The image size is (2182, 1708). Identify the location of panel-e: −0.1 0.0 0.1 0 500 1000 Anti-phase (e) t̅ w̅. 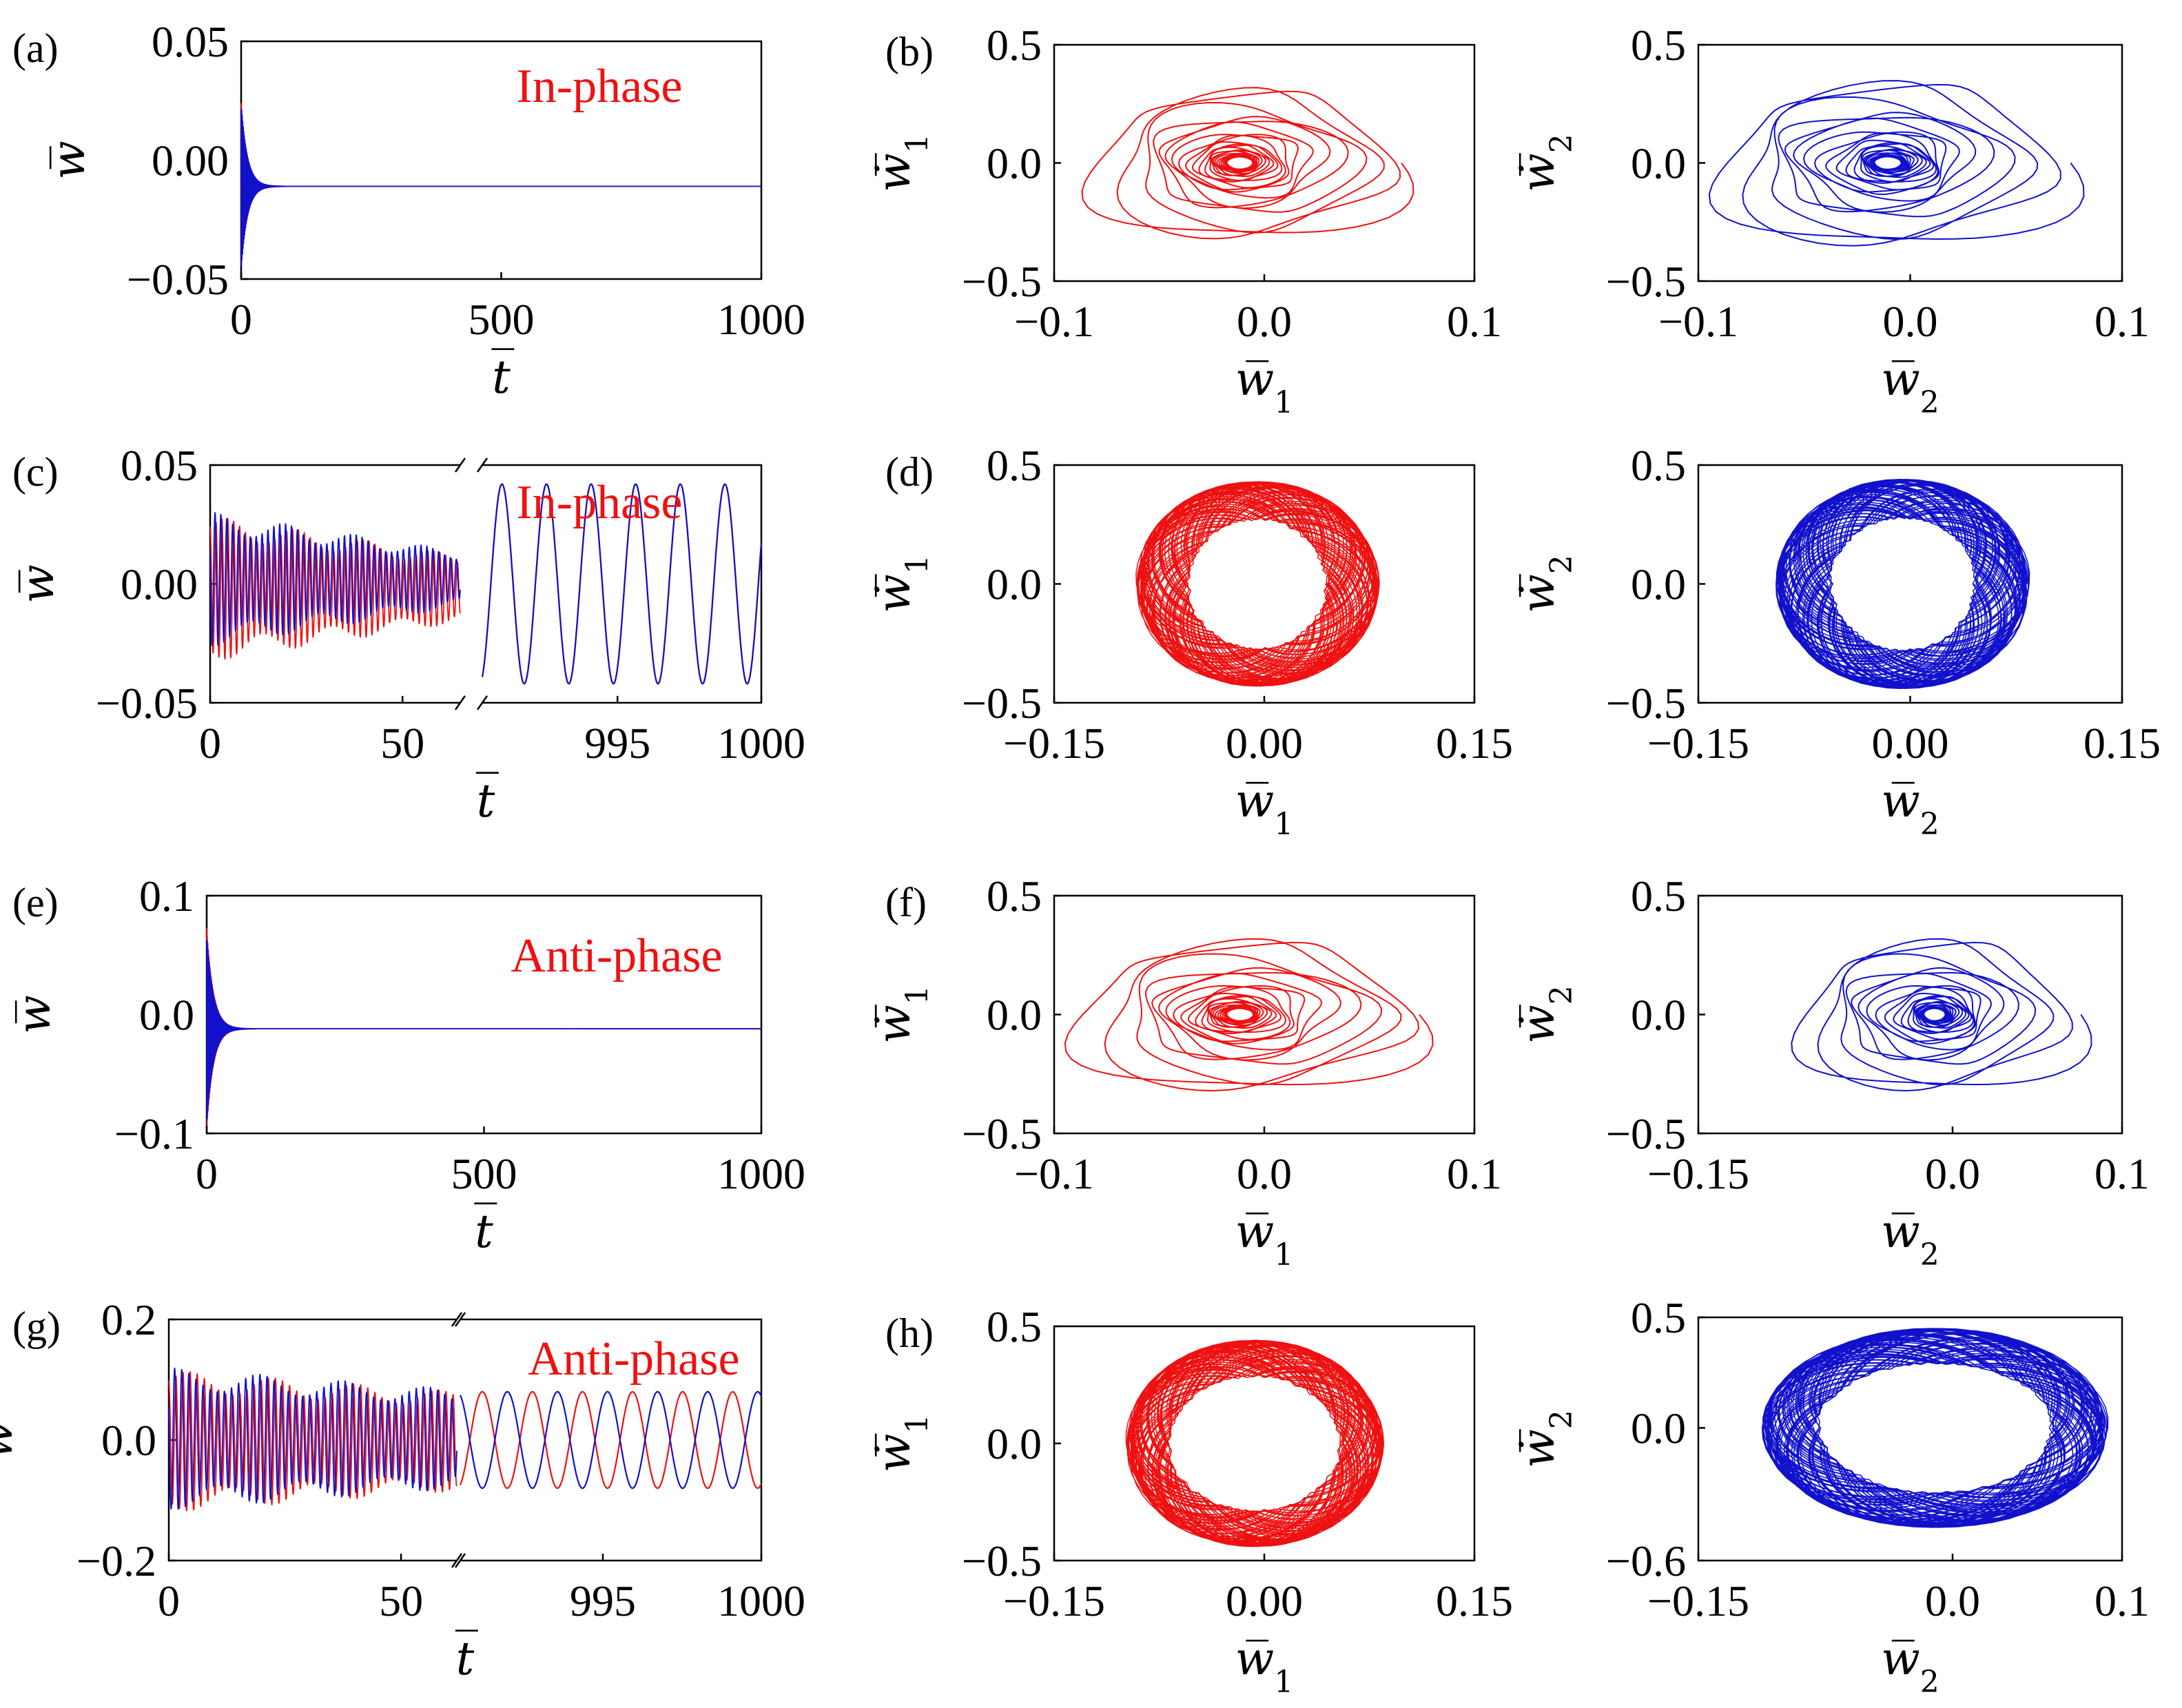
(406, 1065).